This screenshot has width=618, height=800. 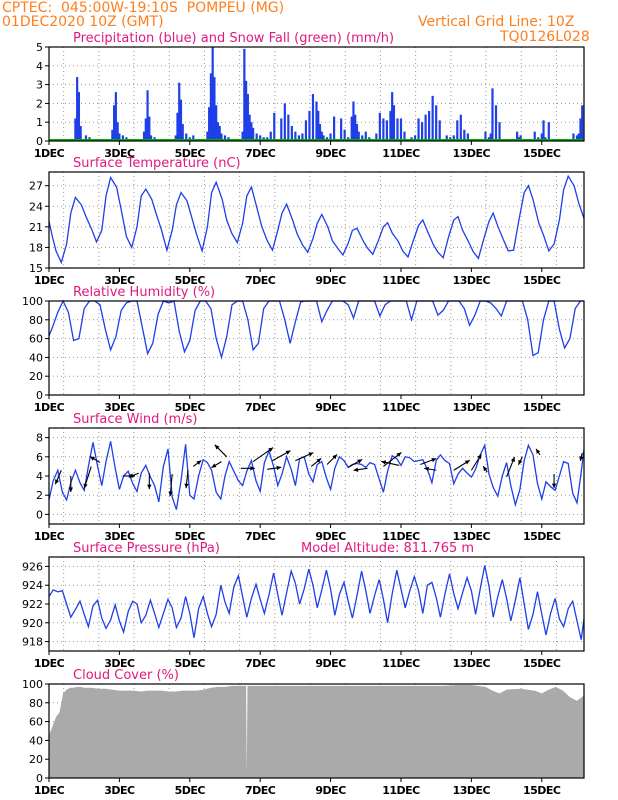 What do you see at coordinates (190, 536) in the screenshot?
I see `x-tick-label: 5DEC` at bounding box center [190, 536].